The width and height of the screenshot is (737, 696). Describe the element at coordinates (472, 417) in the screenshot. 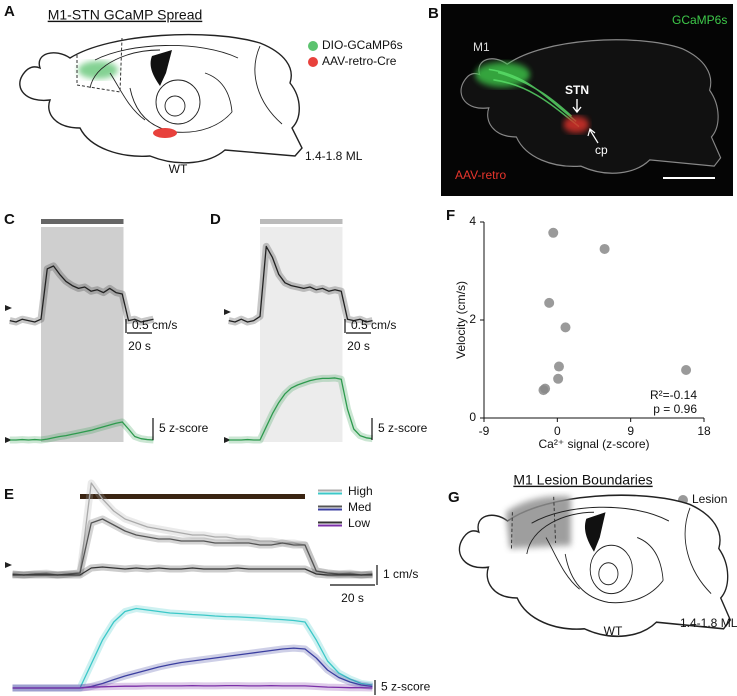

I see `y-tick-label: 0` at that location.